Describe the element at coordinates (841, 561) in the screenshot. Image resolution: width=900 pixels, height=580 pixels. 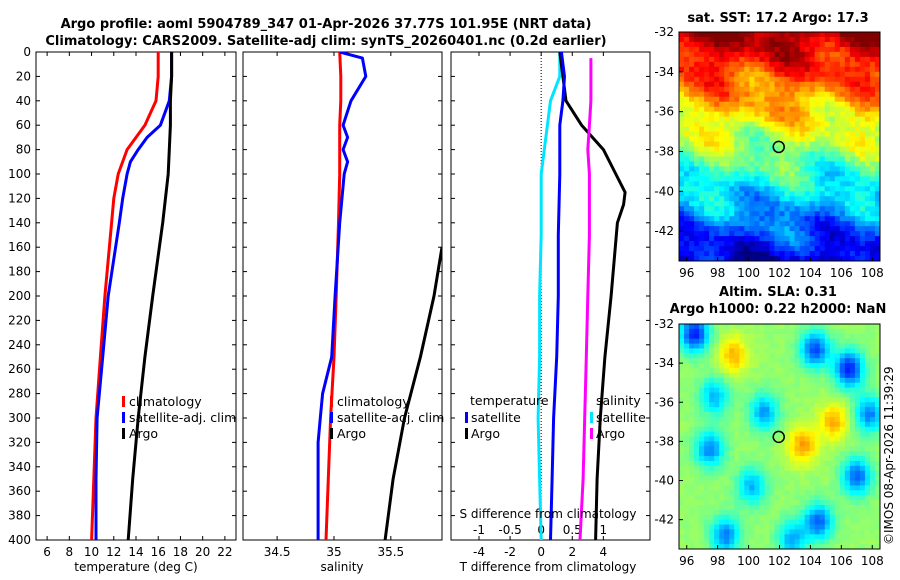
I see `map-x-tick-label: 106` at that location.